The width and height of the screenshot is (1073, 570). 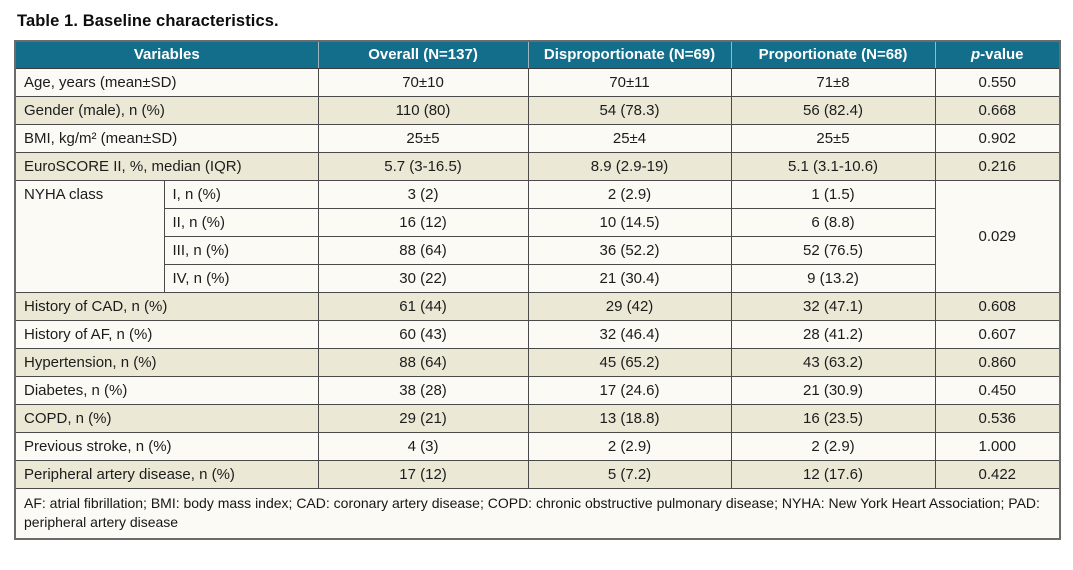 I want to click on p-value-cell: 0.450, so click(x=997, y=390).